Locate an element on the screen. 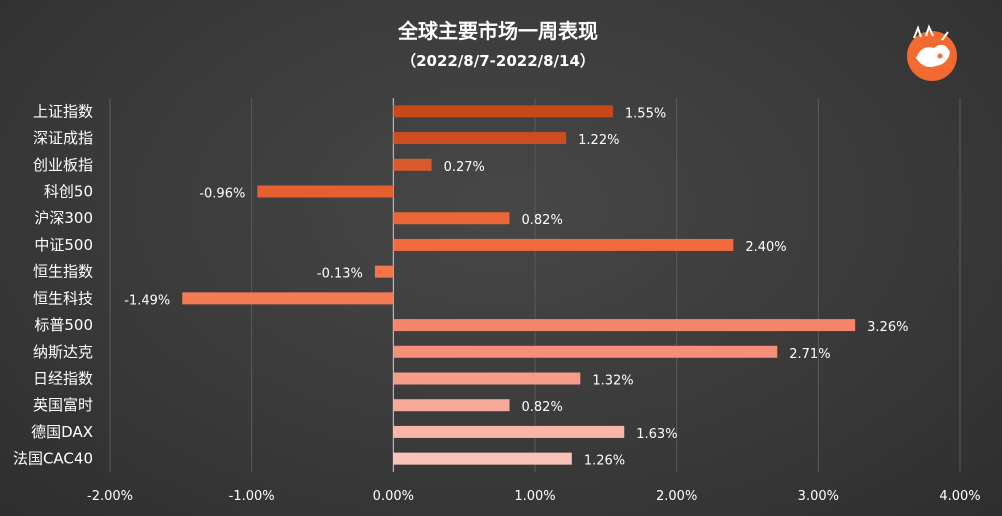  x-tick-label: 1.00% is located at coordinates (534, 496).